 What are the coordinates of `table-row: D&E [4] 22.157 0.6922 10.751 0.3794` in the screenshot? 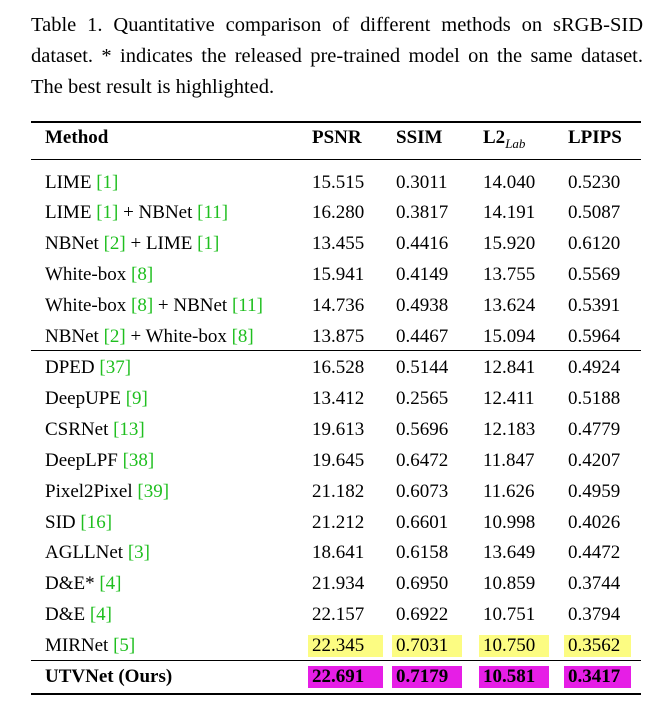 It's located at (336, 615).